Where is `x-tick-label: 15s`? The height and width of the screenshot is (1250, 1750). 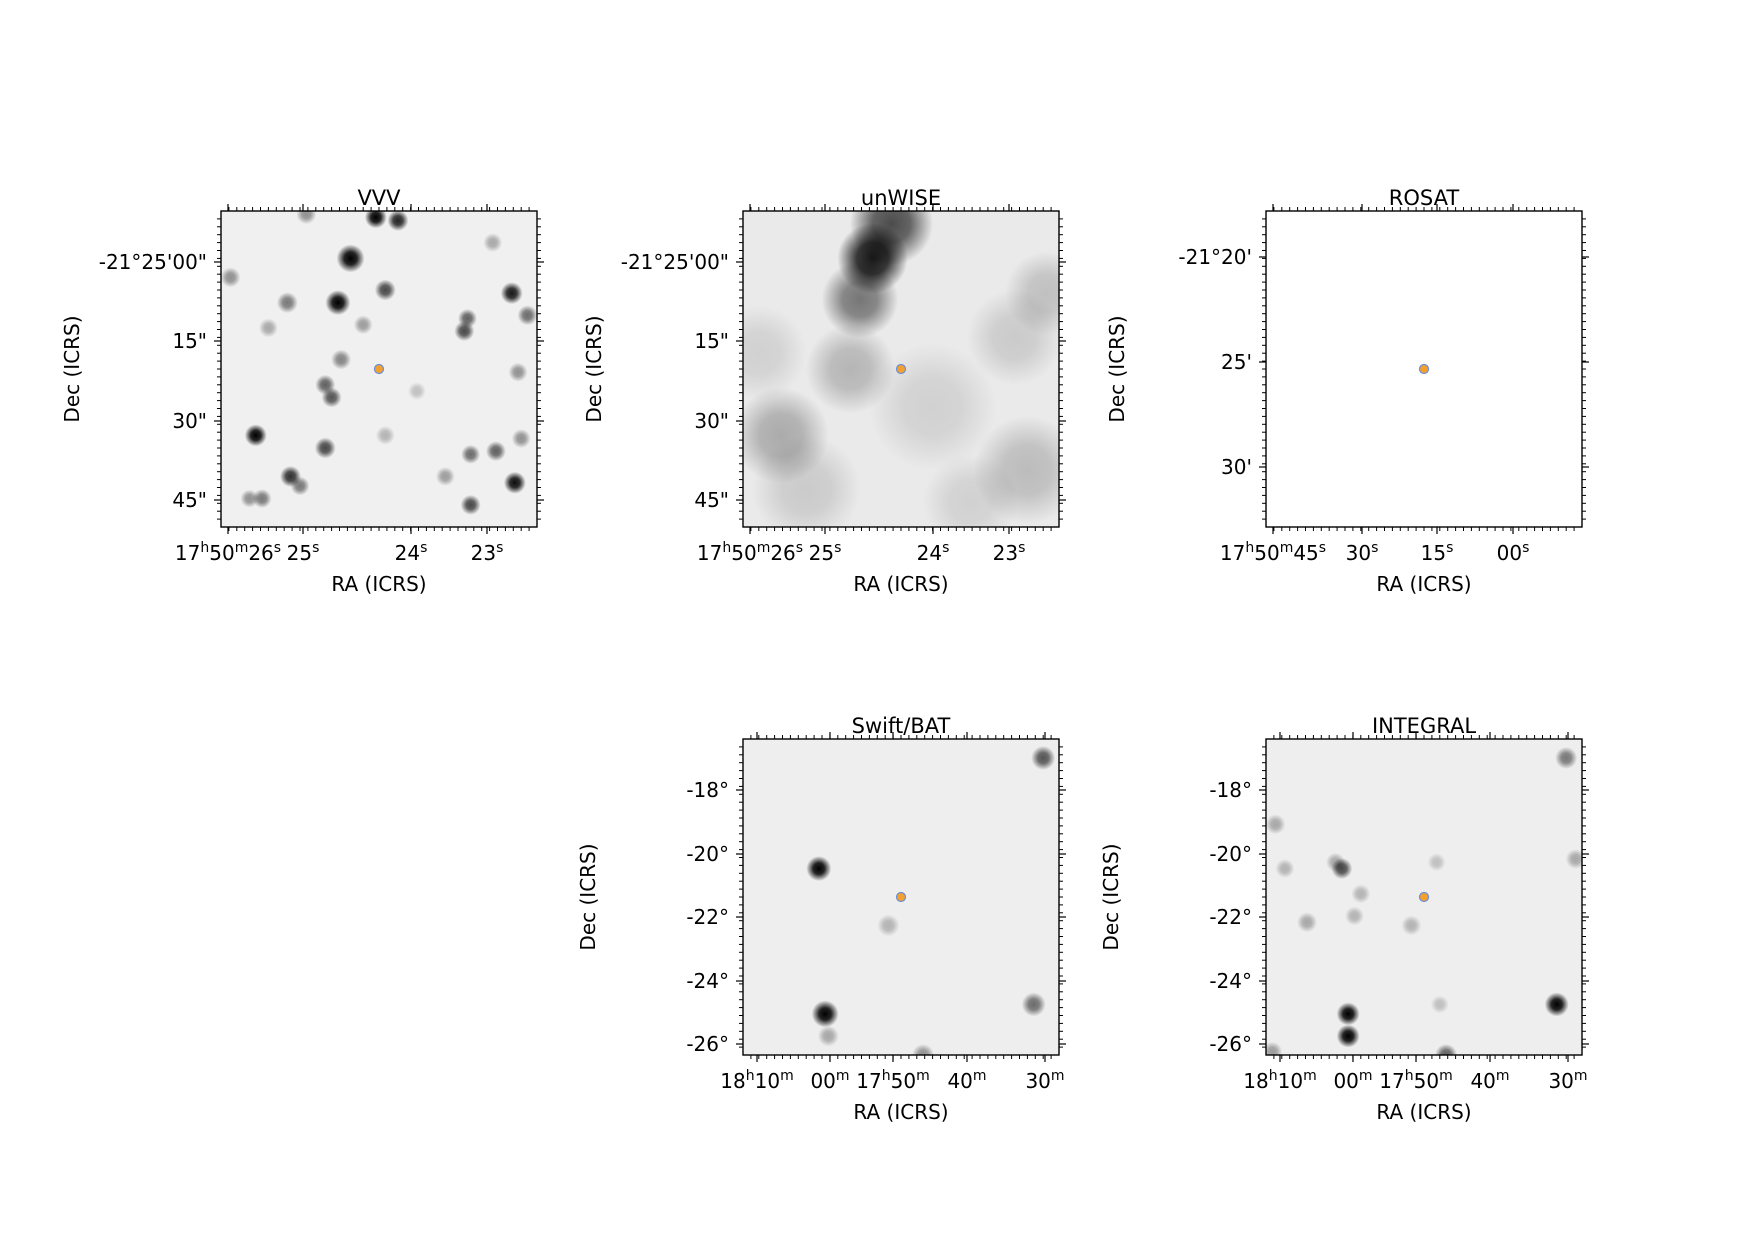
x-tick-label: 15s is located at coordinates (1437, 552).